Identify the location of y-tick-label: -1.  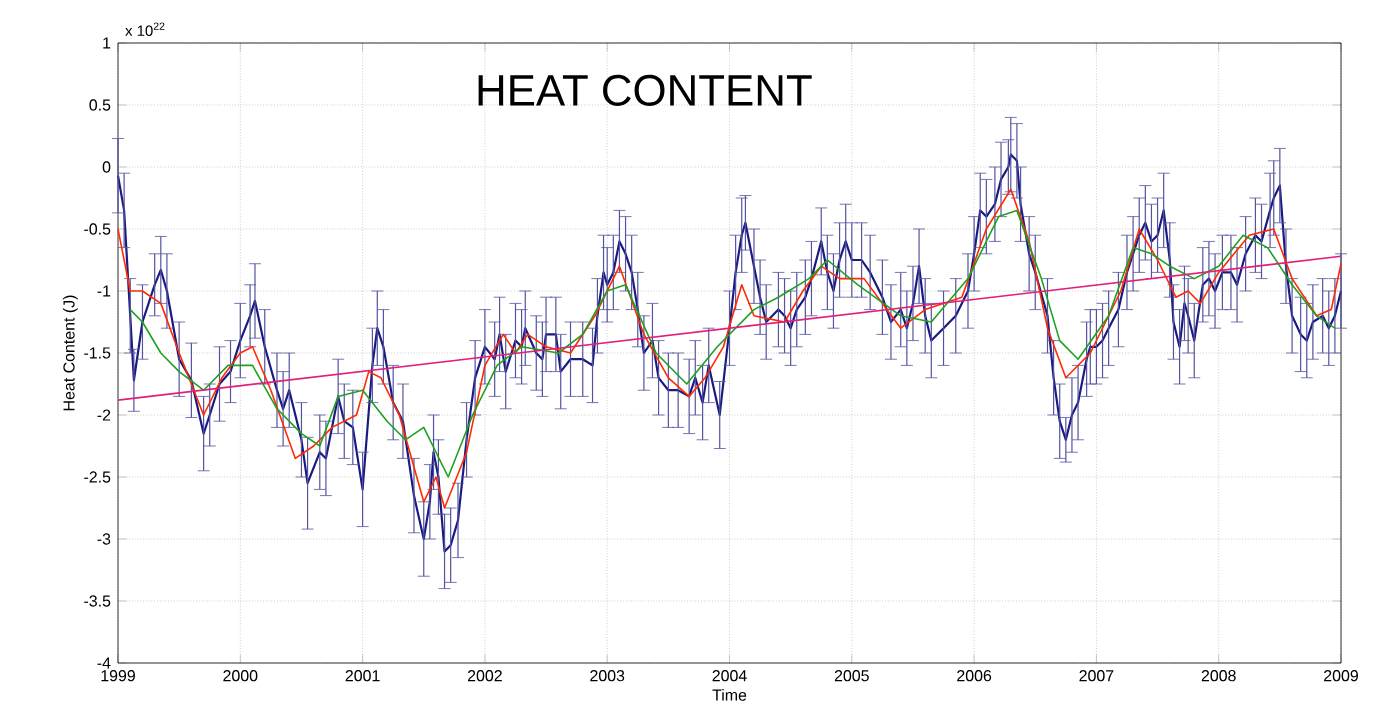
(104, 291).